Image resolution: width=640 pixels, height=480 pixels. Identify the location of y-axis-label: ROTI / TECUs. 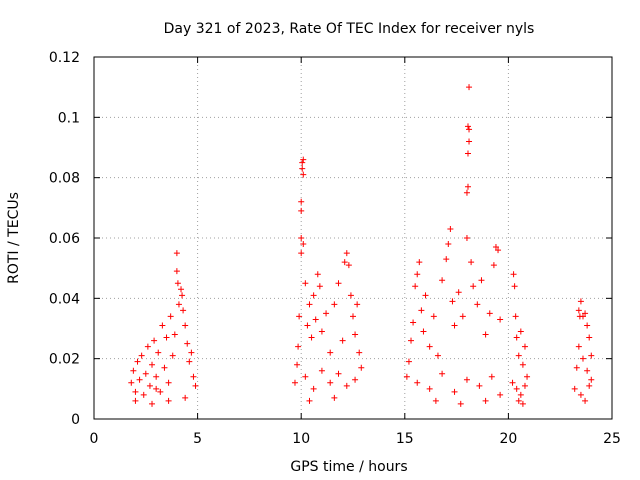
(14, 238).